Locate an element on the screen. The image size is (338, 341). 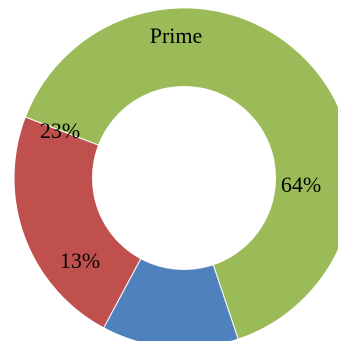
chart-annotation: Prime is located at coordinates (176, 35).